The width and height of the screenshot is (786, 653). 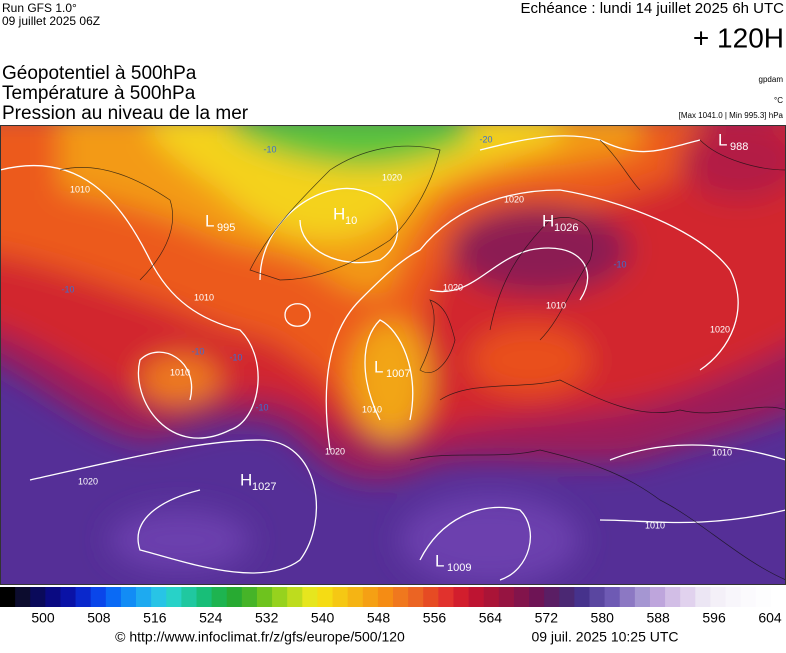 What do you see at coordinates (771, 79) in the screenshot?
I see `source: gpdam` at bounding box center [771, 79].